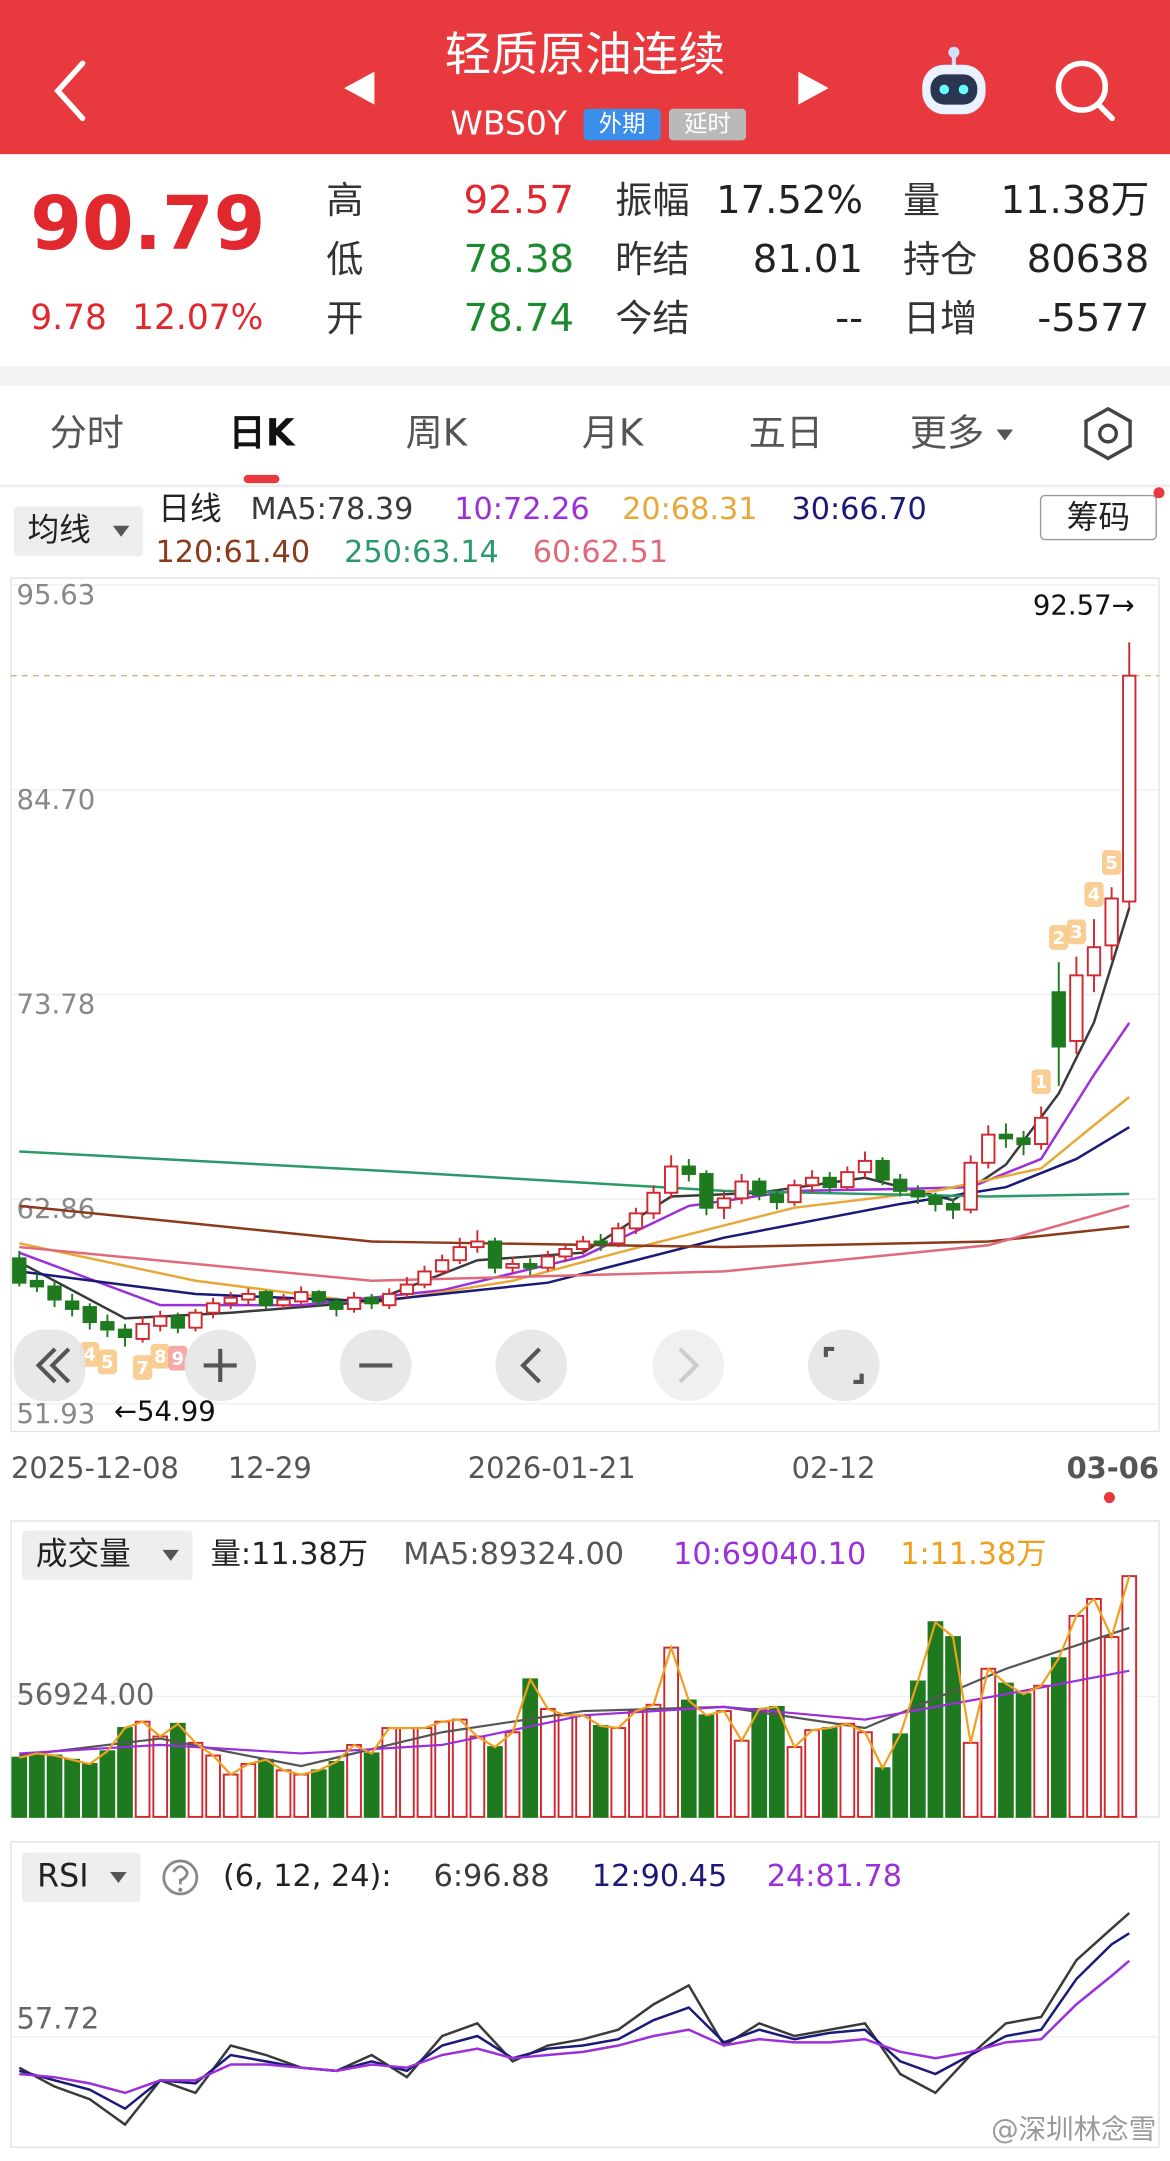  Describe the element at coordinates (688, 1365) in the screenshot. I see `scroll-right-button` at that location.